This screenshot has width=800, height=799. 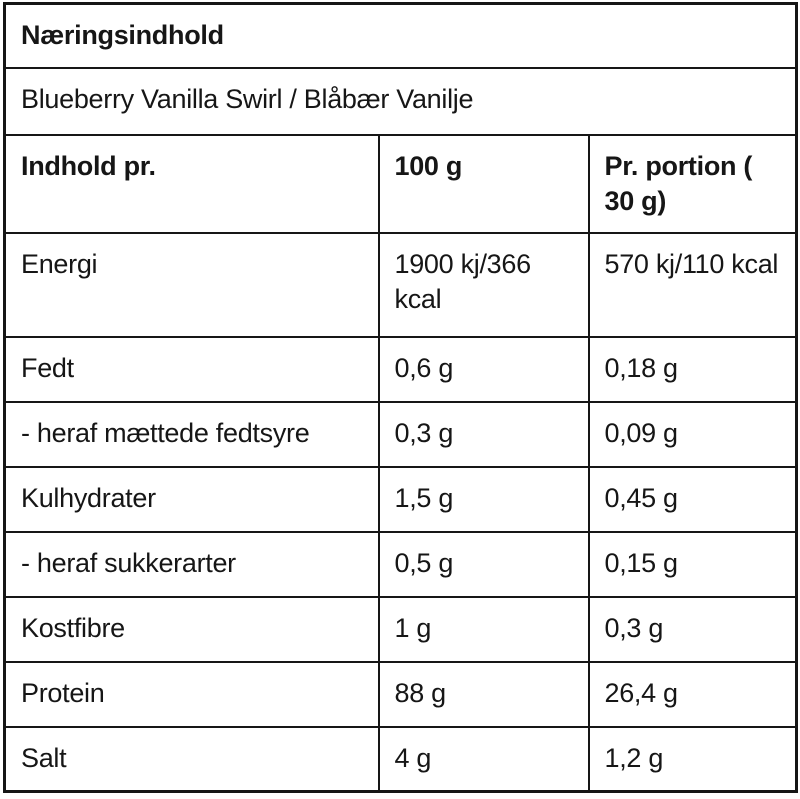 What do you see at coordinates (692, 759) in the screenshot?
I see `portion-value-cell: 1,2 g` at bounding box center [692, 759].